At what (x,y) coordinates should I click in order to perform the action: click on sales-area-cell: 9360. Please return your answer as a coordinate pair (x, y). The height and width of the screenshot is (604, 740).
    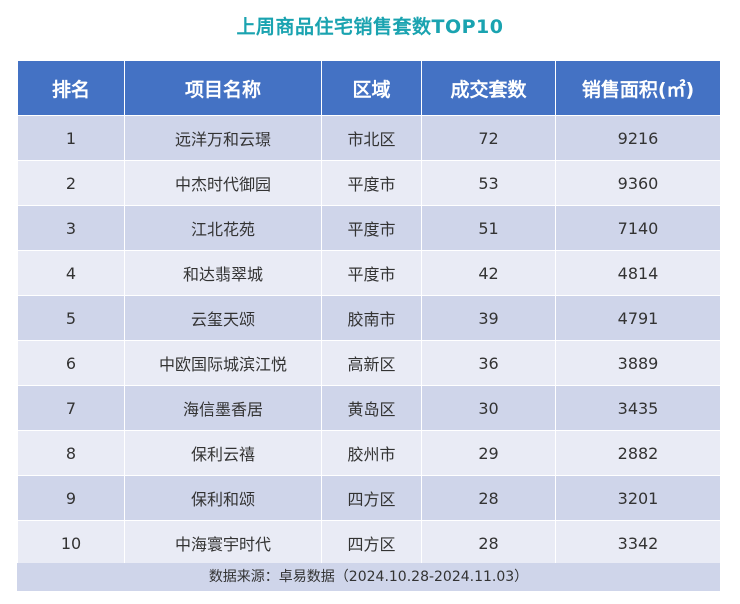
    Looking at the image, I should click on (638, 183).